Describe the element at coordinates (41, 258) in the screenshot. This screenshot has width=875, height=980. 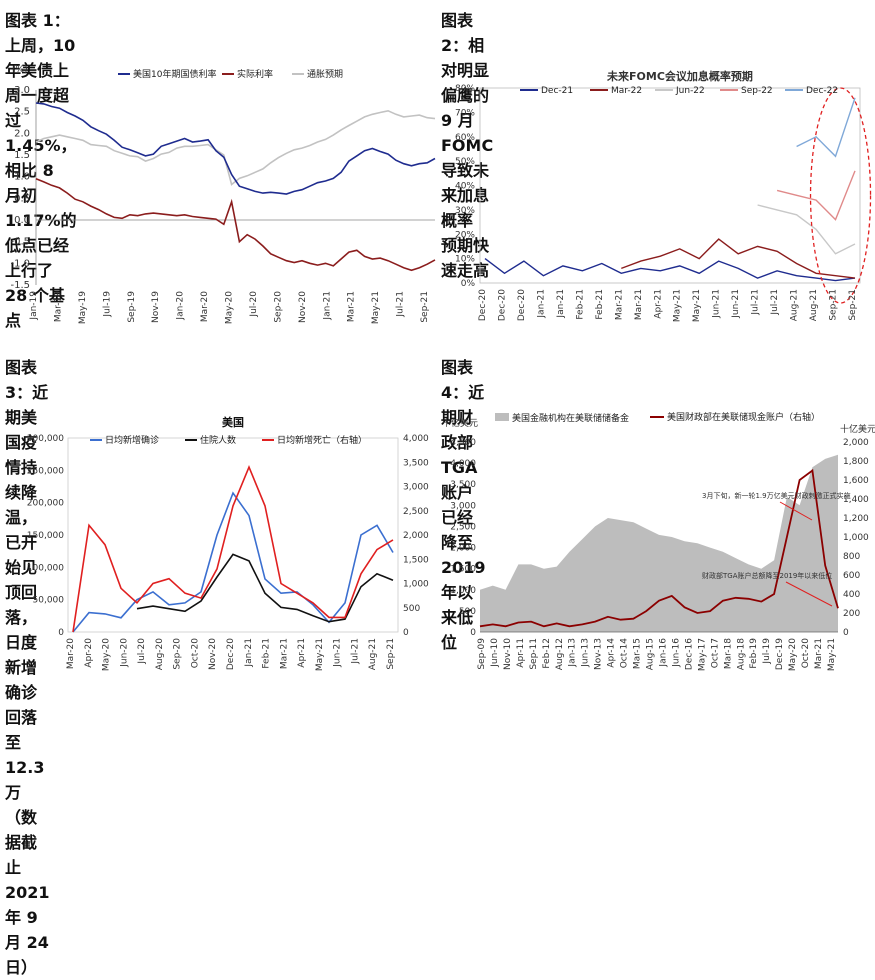
I see `chart-1-title-line-2: 月初 1.17%的低点已经上行了 28 个基点` at that location.